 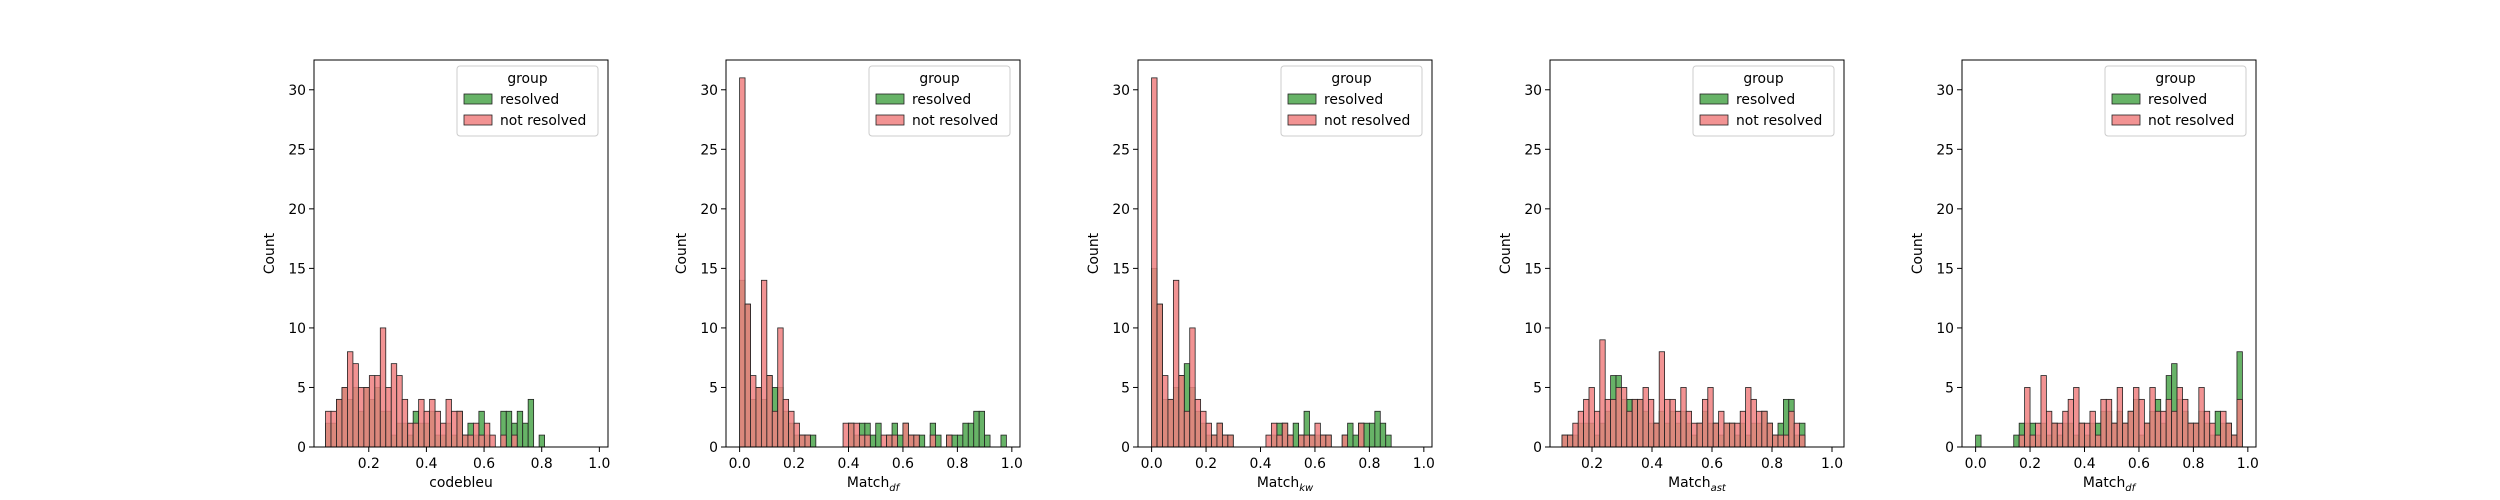 I want to click on axes-frame, so click(x=2109, y=253).